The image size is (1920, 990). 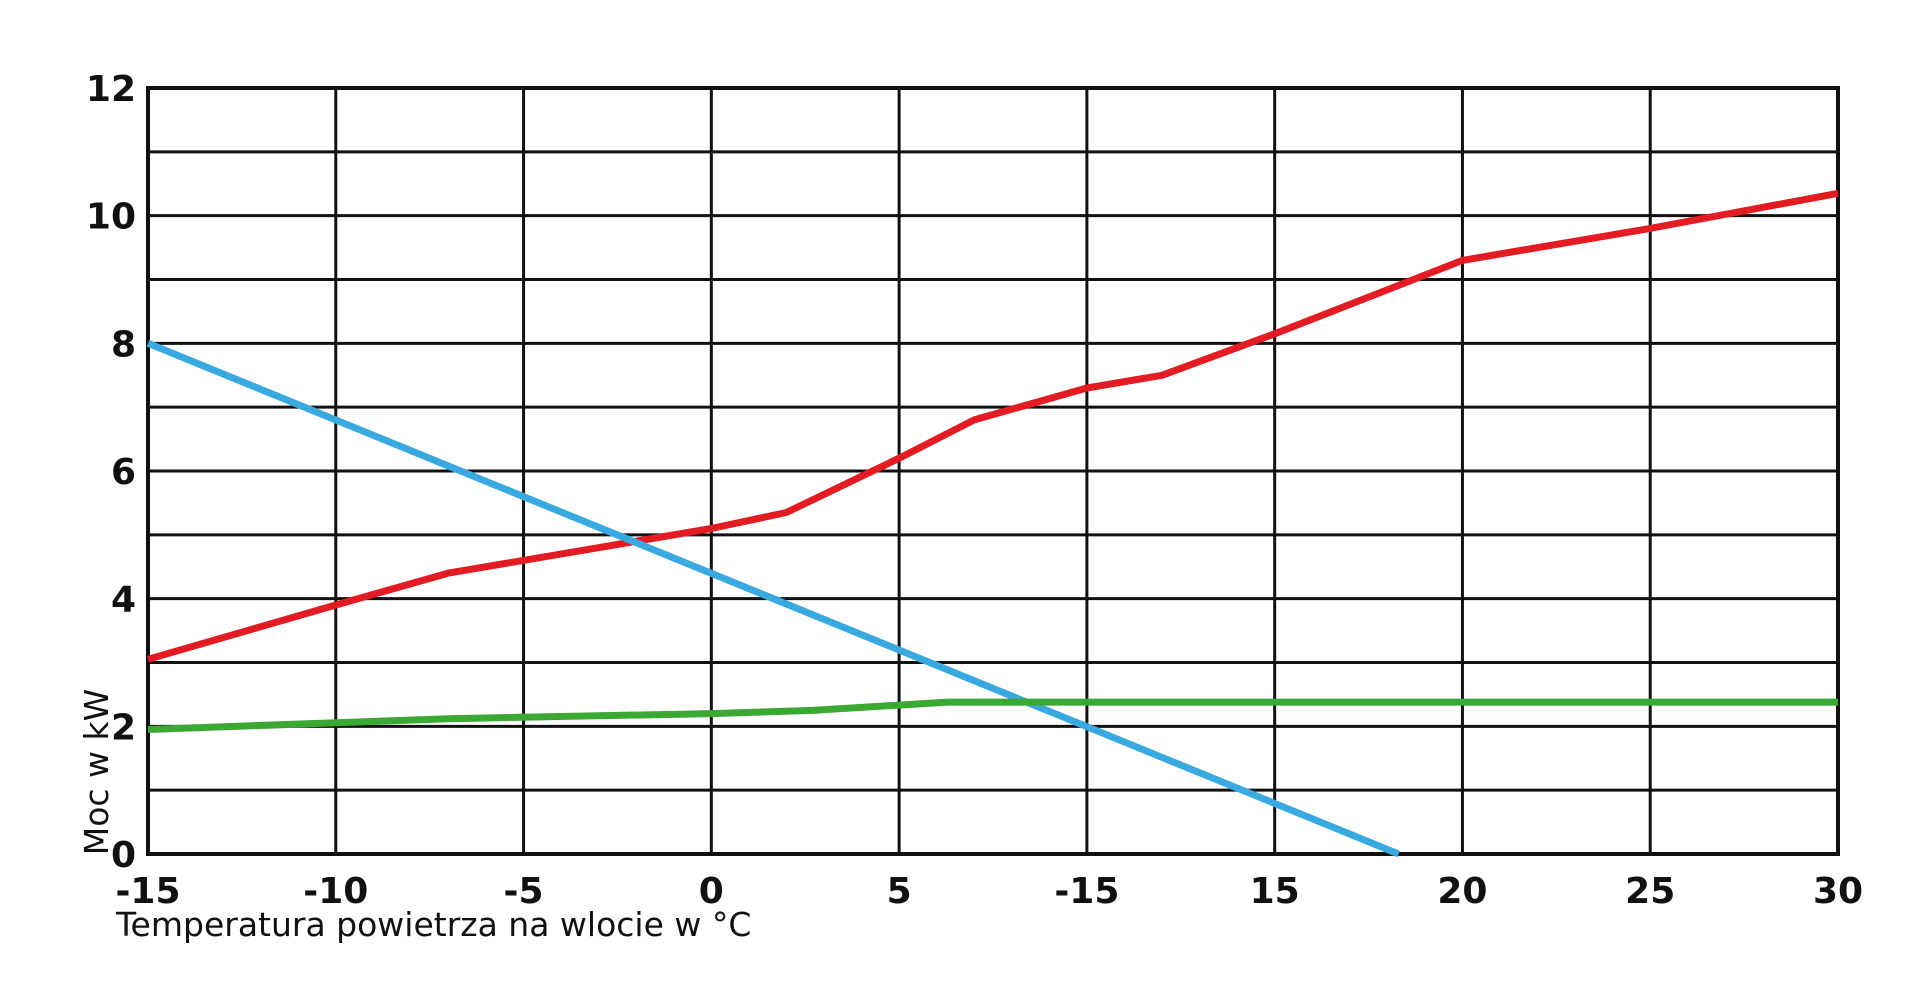 I want to click on x-tick-label: -10, so click(x=335, y=891).